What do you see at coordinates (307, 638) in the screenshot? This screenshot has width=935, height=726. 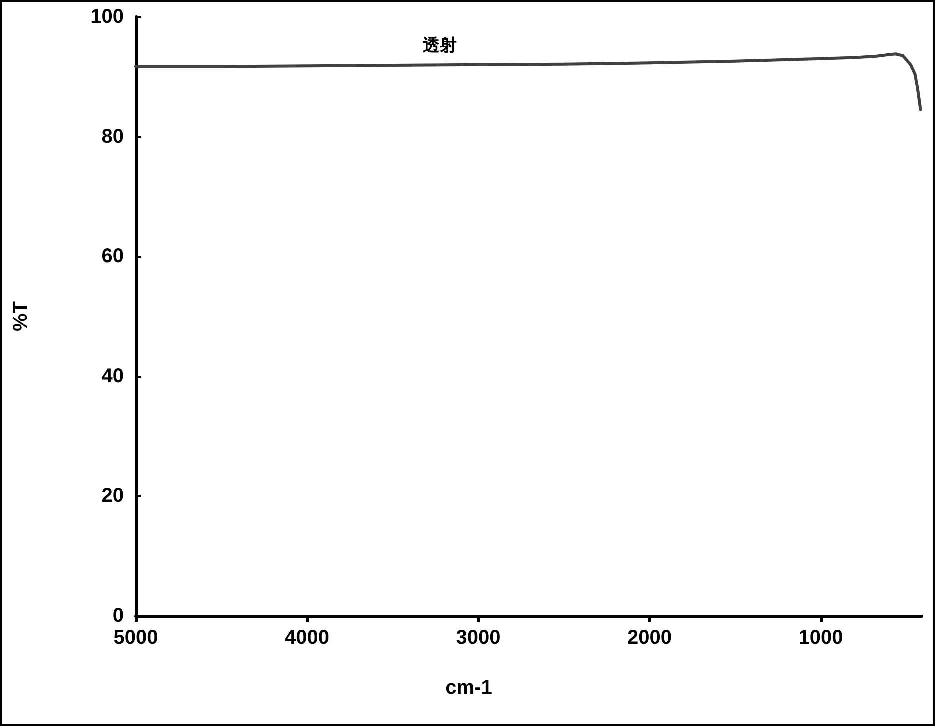 I see `x-tick-label: 4000` at bounding box center [307, 638].